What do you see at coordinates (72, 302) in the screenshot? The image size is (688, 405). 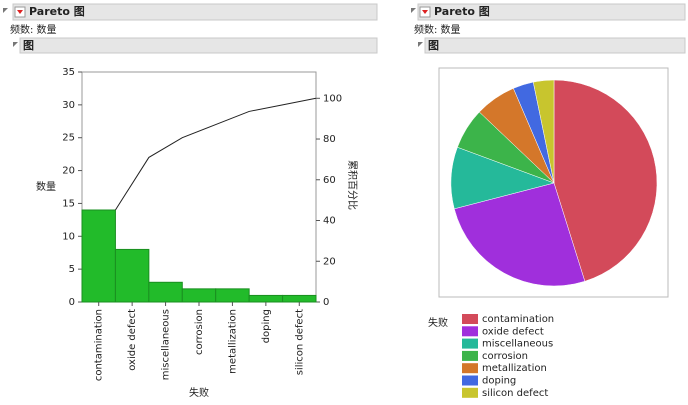 I see `y-tick-label: 0` at bounding box center [72, 302].